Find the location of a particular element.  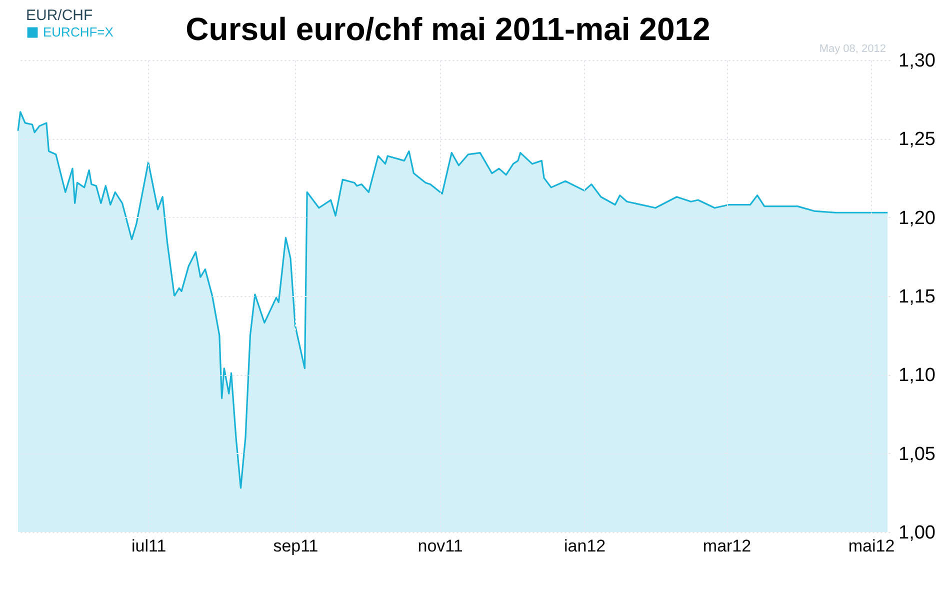

y-tick-label: 1,15 is located at coordinates (917, 297).